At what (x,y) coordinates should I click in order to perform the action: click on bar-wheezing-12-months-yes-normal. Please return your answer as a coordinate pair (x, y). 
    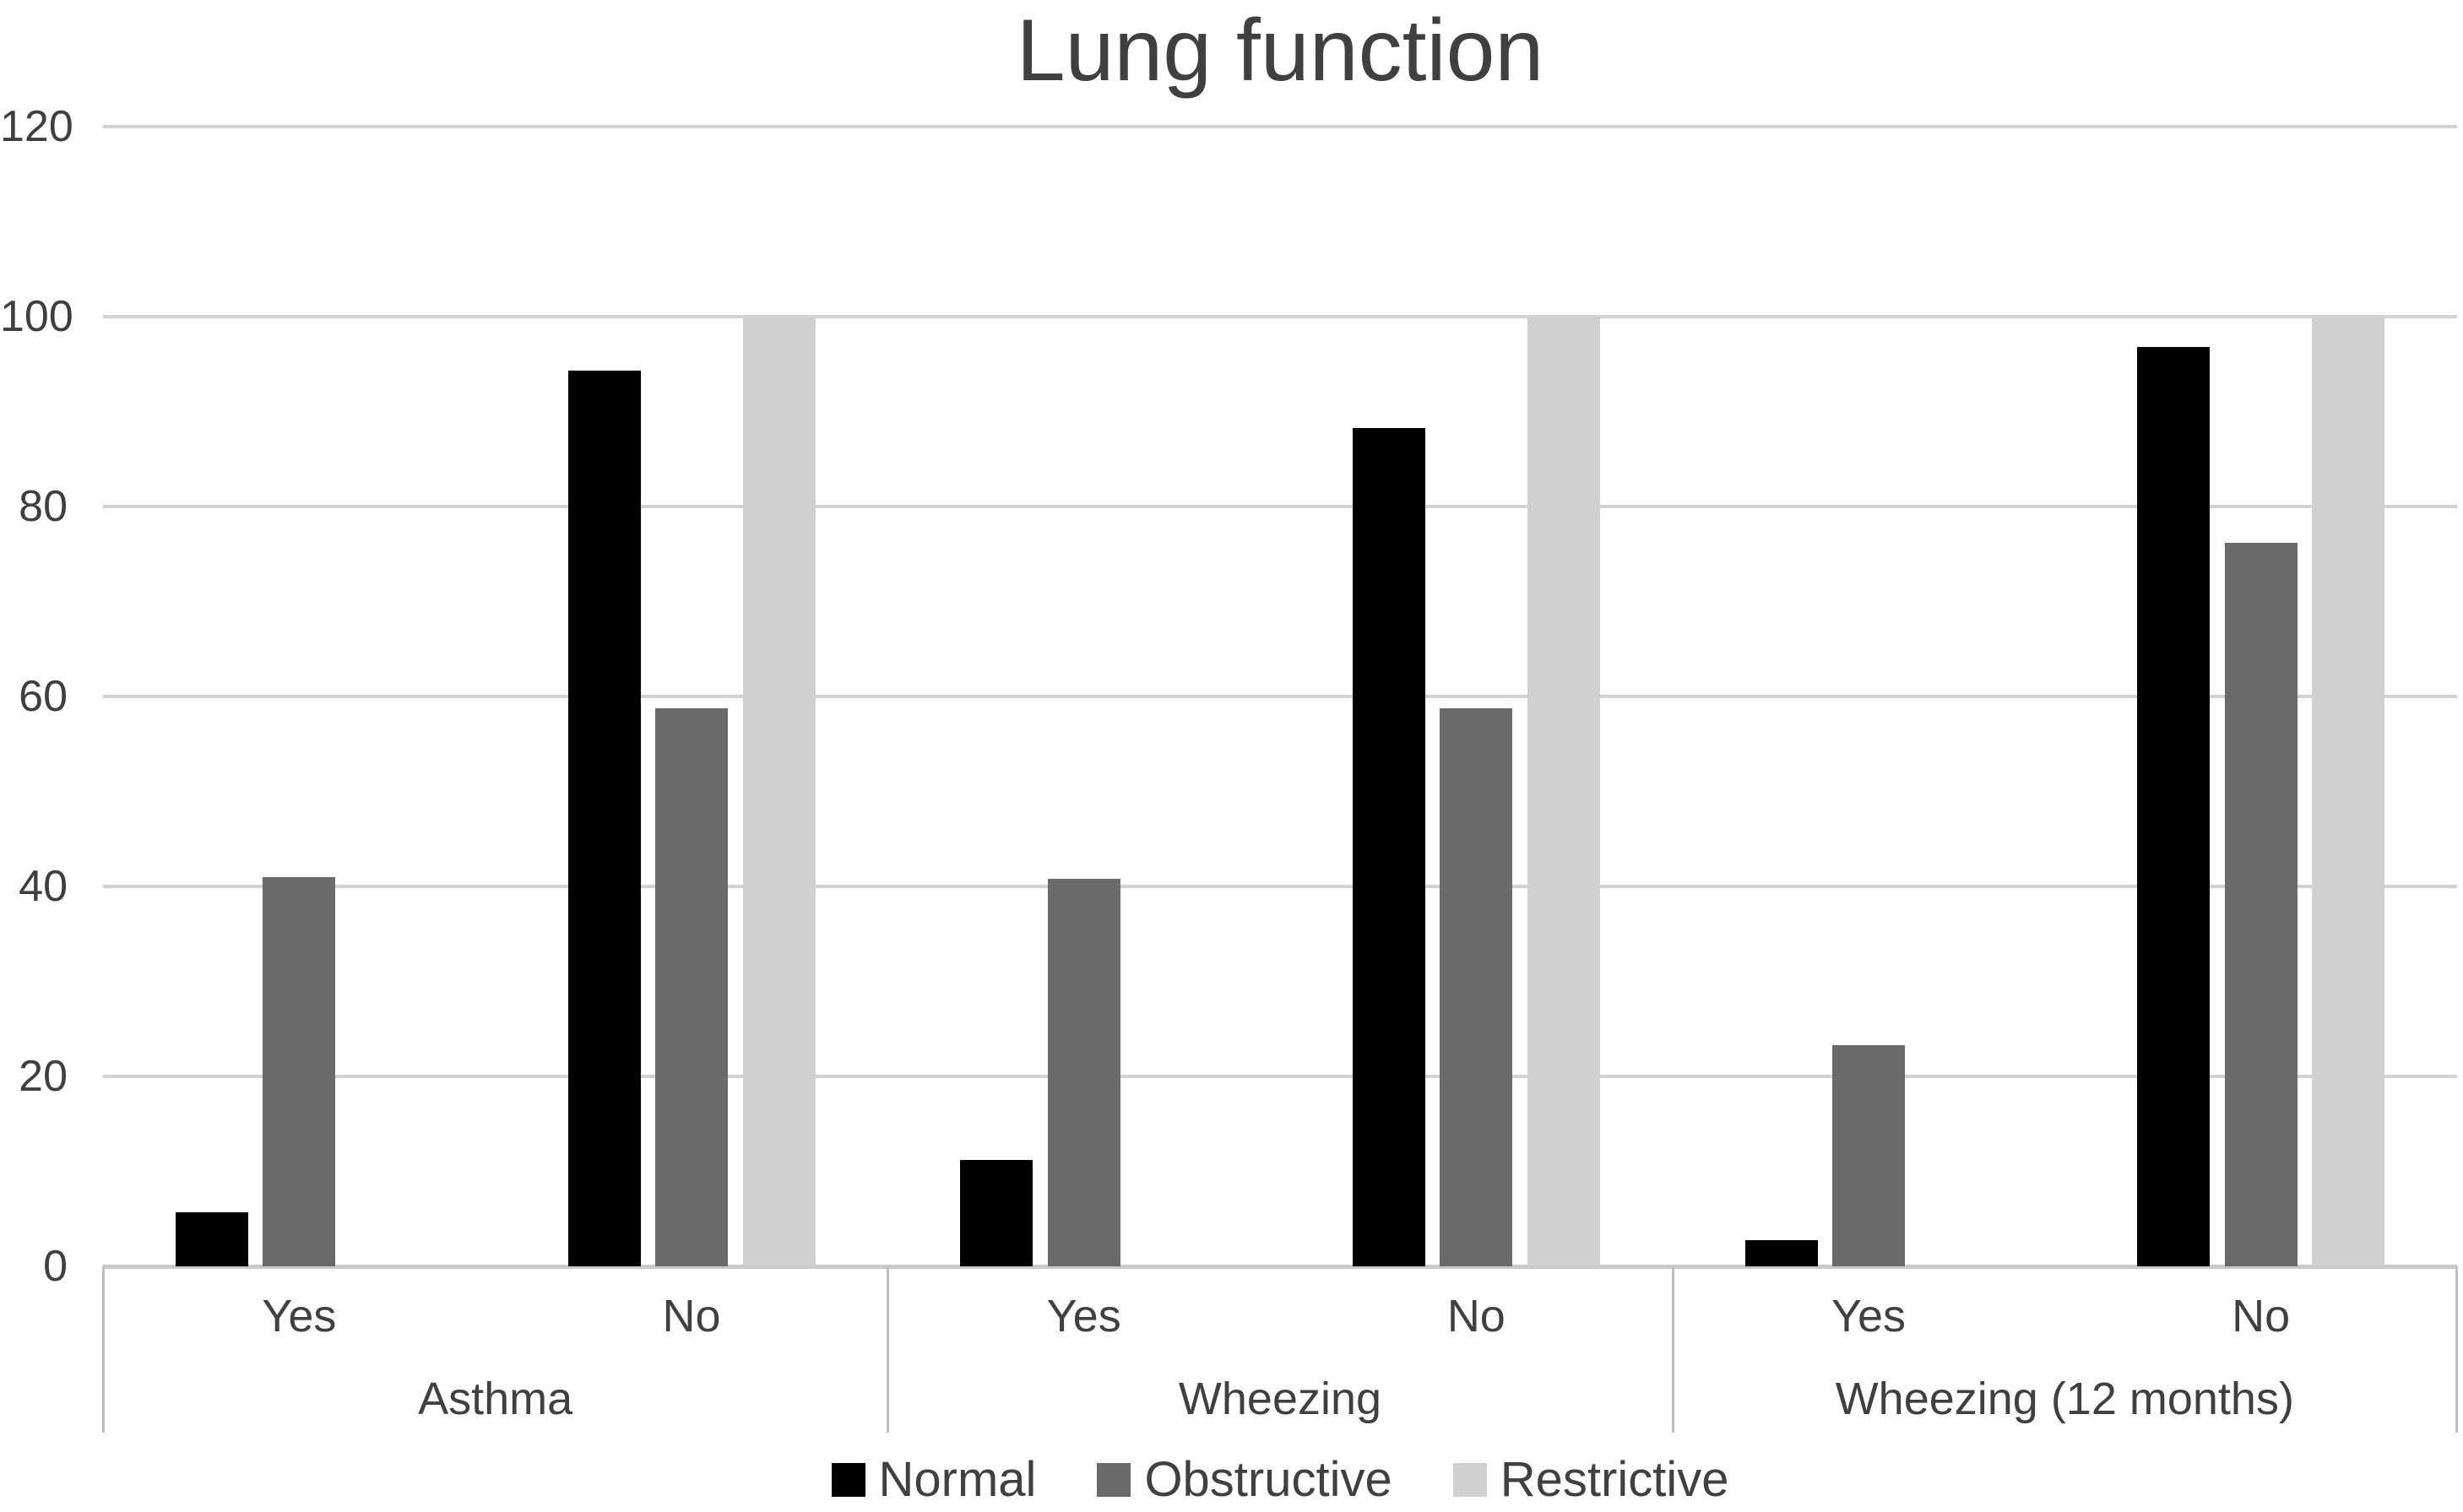
    Looking at the image, I should click on (1781, 1252).